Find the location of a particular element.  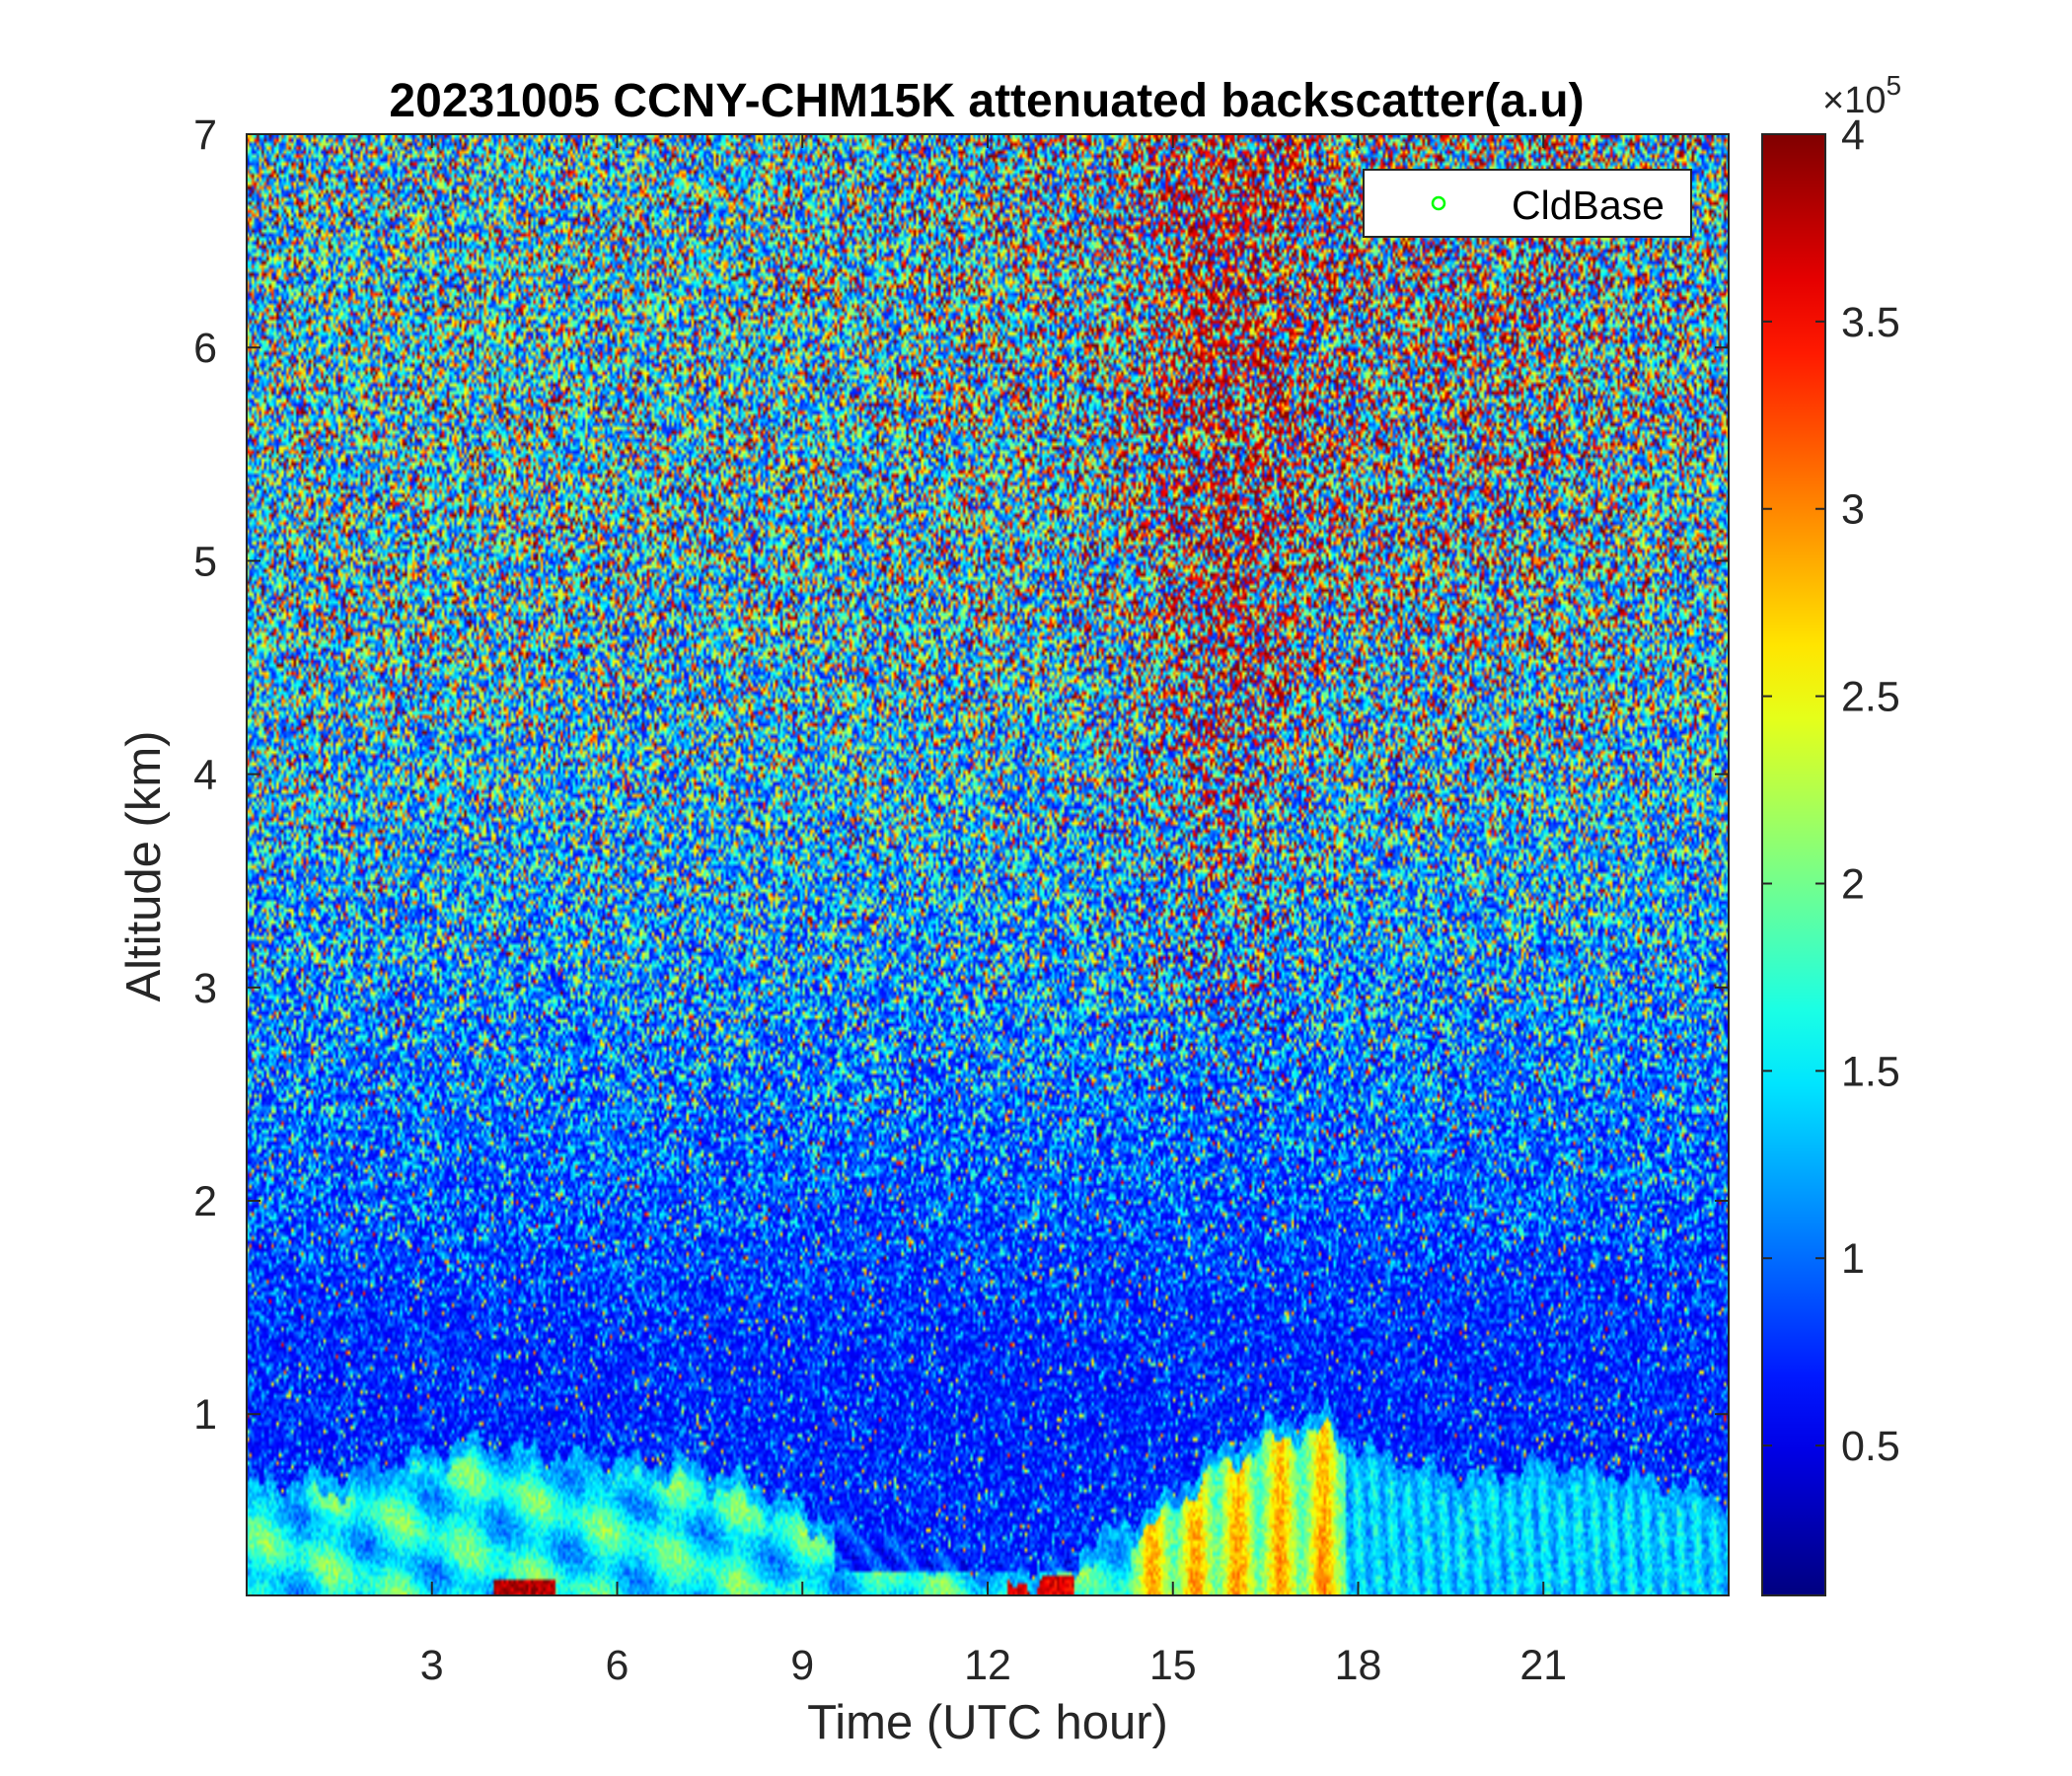

x-tick-label: 15 is located at coordinates (1173, 1666).